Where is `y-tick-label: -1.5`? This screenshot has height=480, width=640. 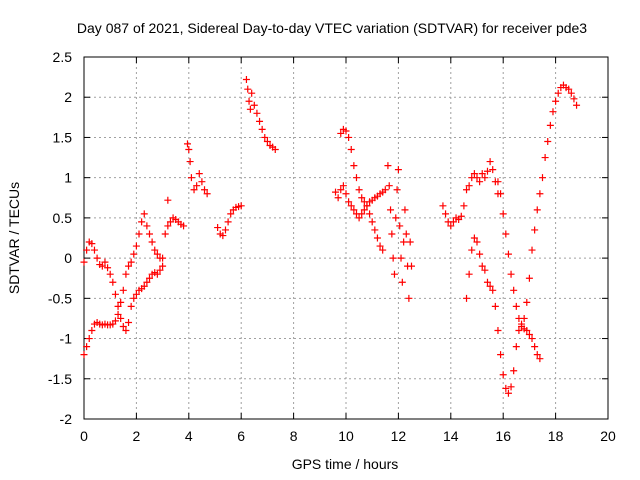 y-tick-label: -1.5 is located at coordinates (60, 379).